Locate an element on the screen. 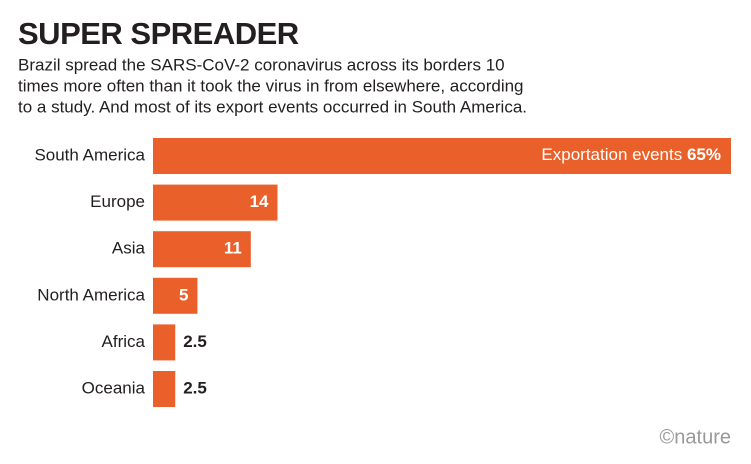 This screenshot has height=464, width=751. category-label: Oceania is located at coordinates (114, 387).